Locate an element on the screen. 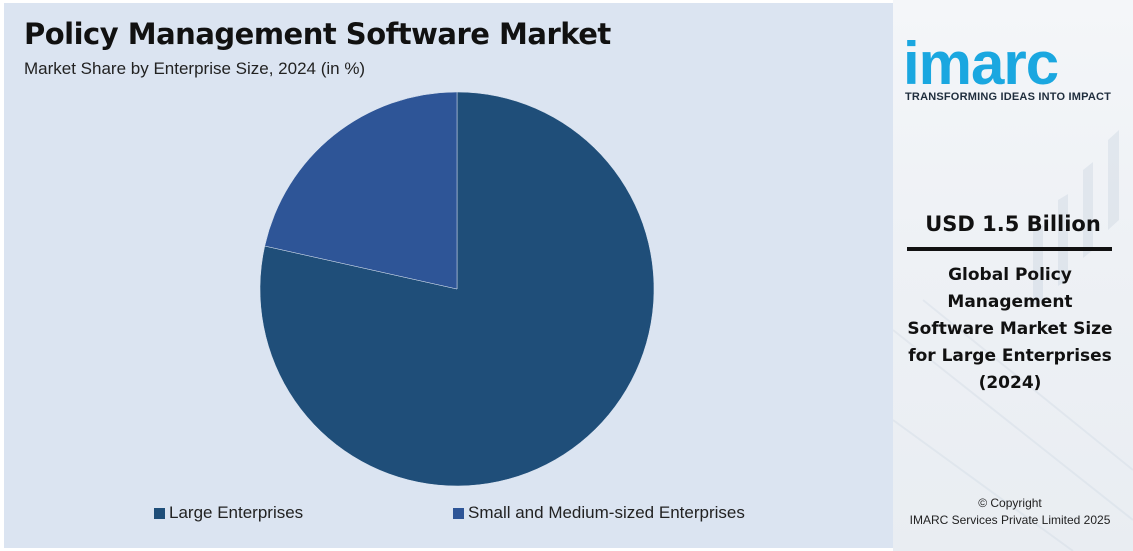  desc-line: Software Market Size is located at coordinates (1010, 329).